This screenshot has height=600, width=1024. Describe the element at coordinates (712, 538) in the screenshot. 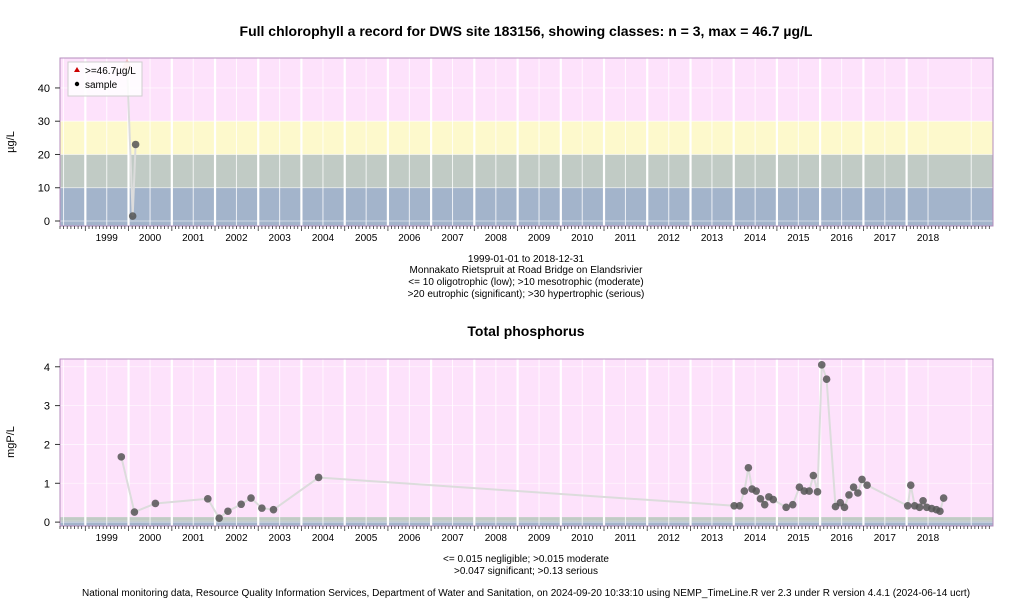

I see `phosphorus-x-tick-label: 2013` at that location.